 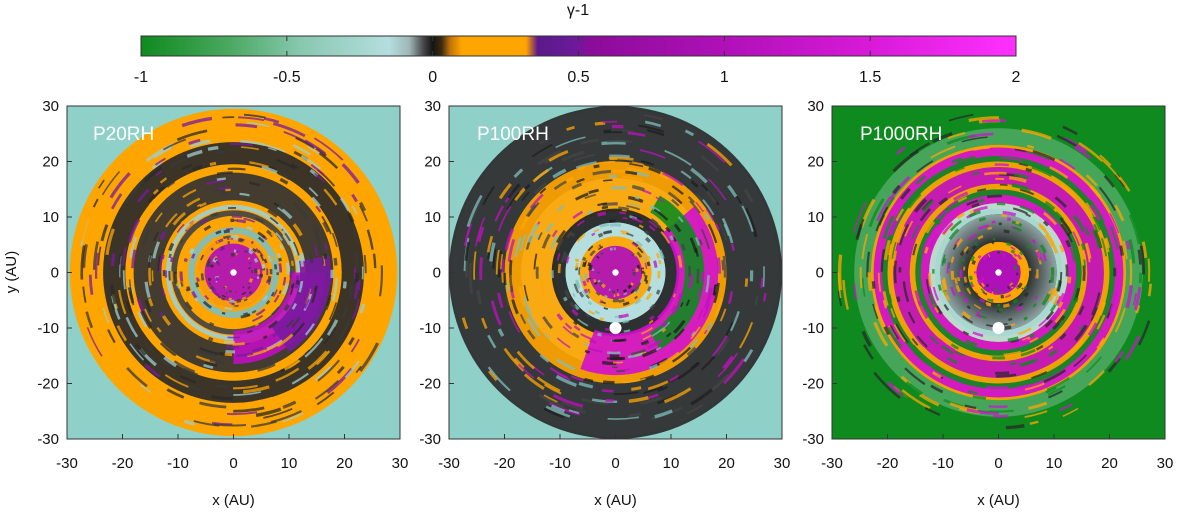 I want to click on panel-label-p20rh: P20RH, so click(x=123, y=134).